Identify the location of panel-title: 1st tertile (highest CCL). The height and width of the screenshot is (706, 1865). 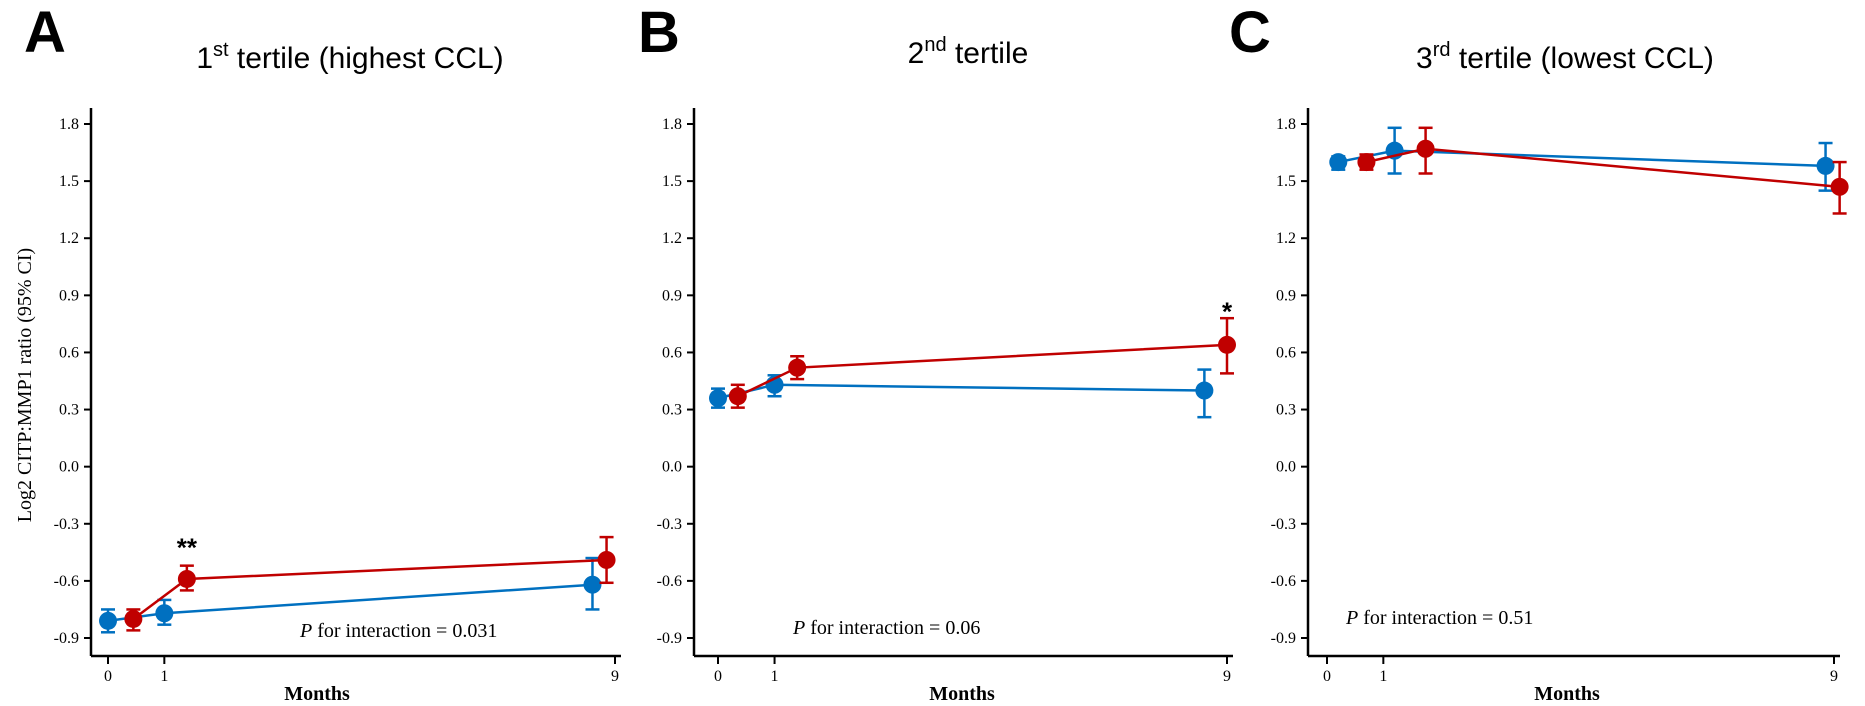
(349, 57).